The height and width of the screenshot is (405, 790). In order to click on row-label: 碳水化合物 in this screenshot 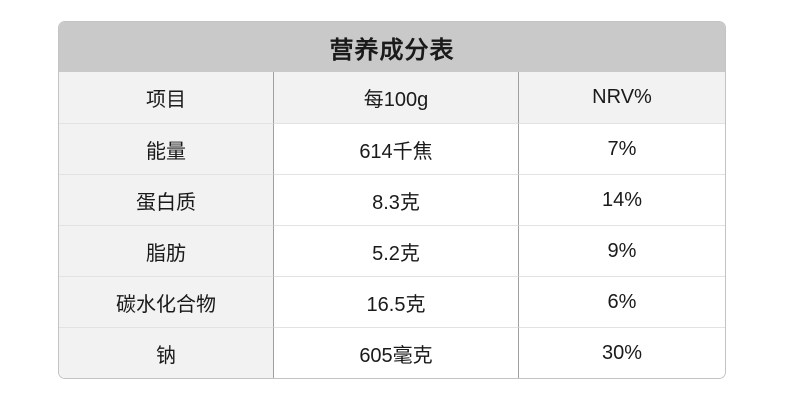, I will do `click(166, 301)`.